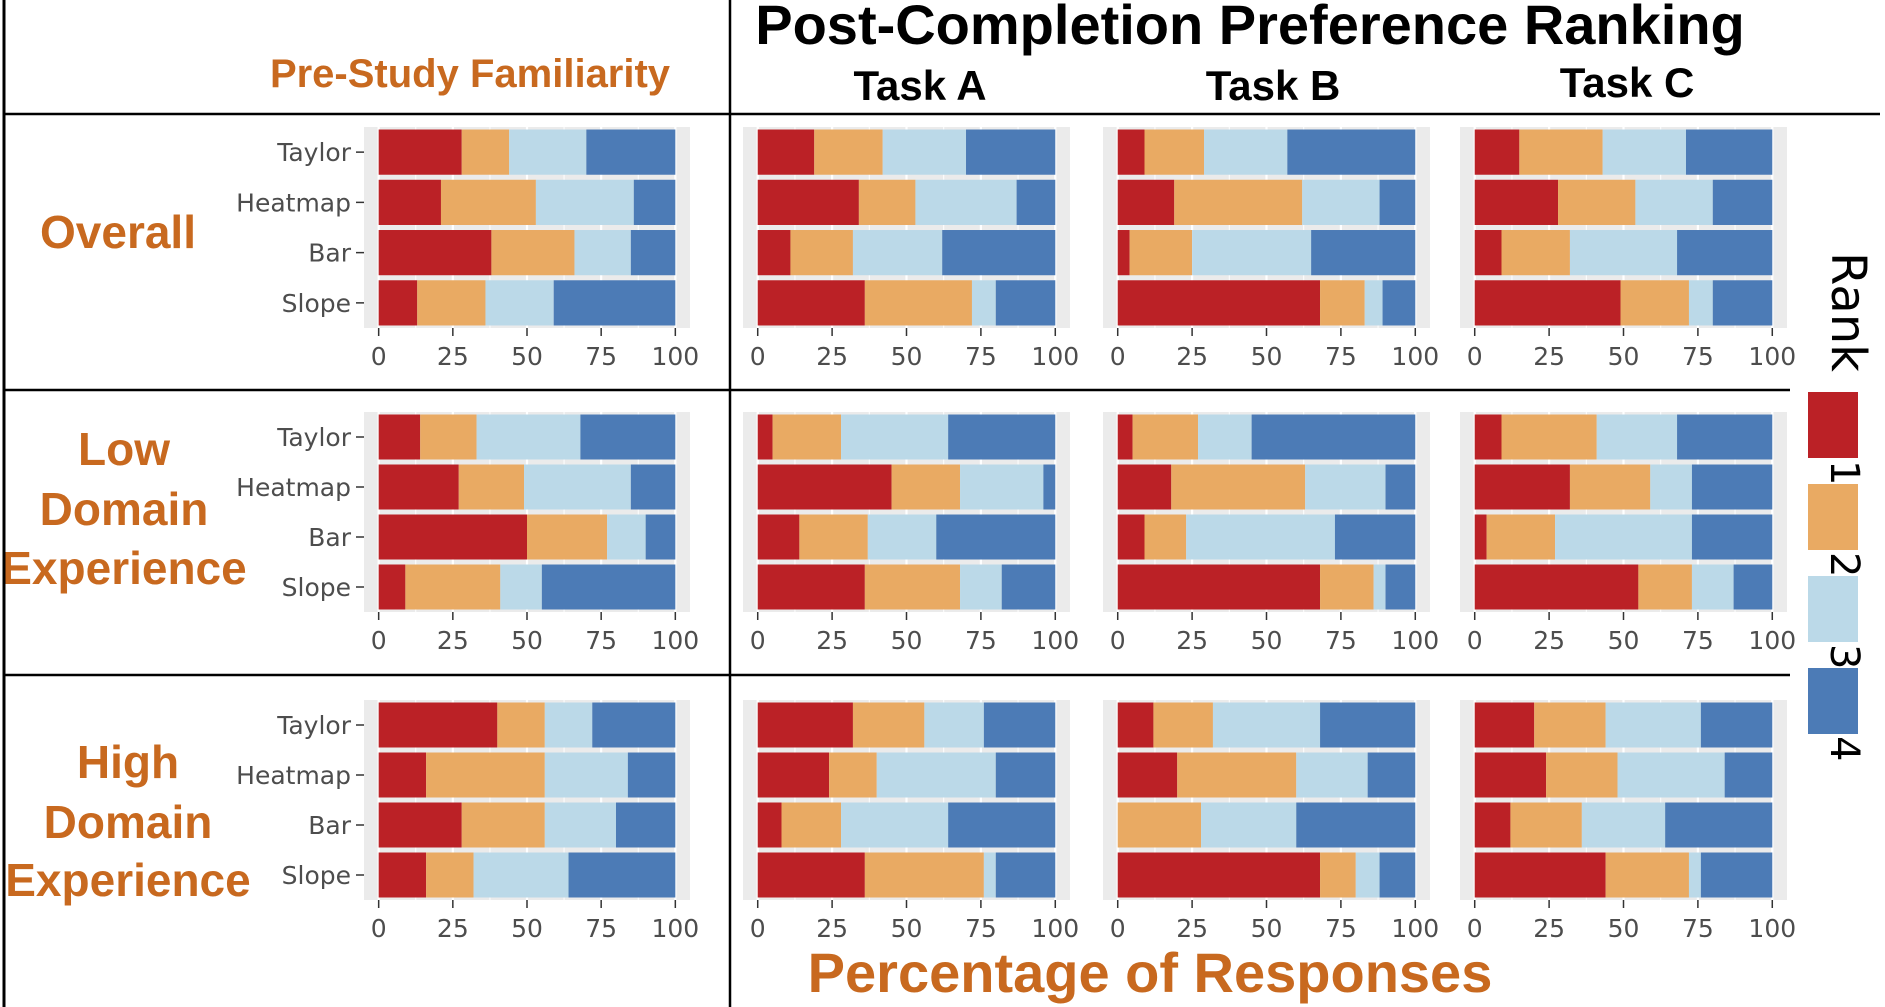 Image resolution: width=1885 pixels, height=1007 pixels. What do you see at coordinates (313, 152) in the screenshot?
I see `y-tick-label: Taylor` at bounding box center [313, 152].